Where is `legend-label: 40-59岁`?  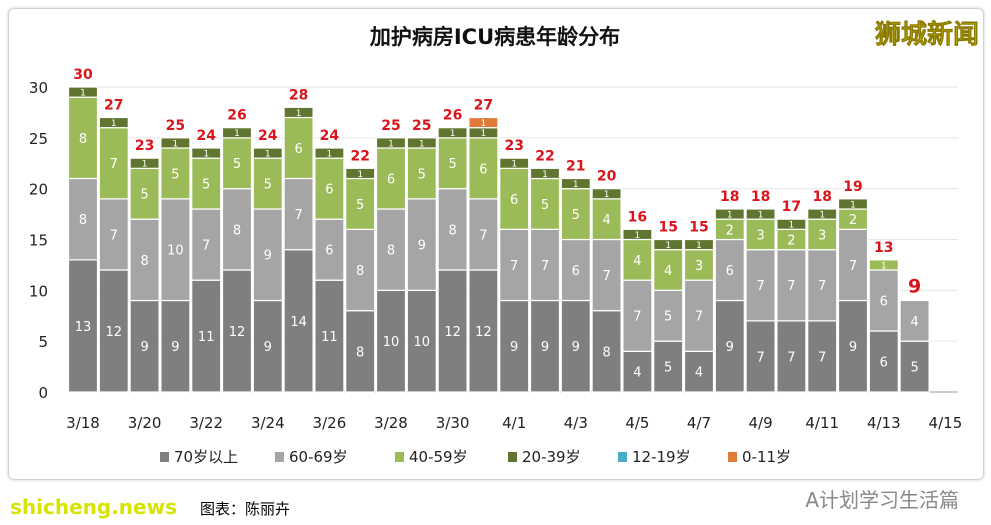
legend-label: 40-59岁 is located at coordinates (438, 457).